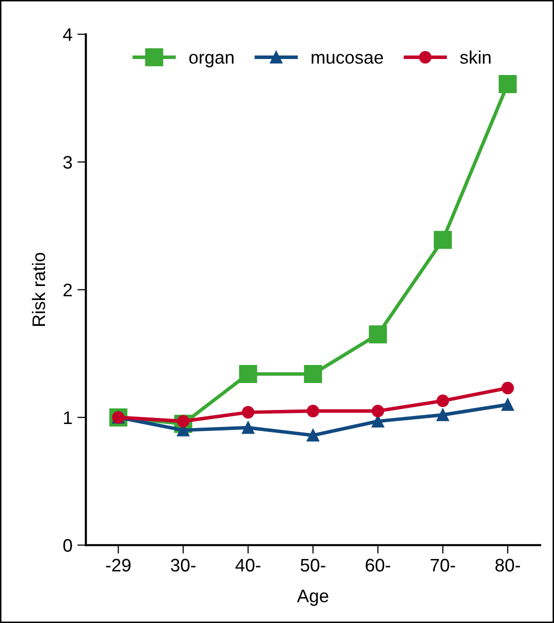 The image size is (554, 623). Describe the element at coordinates (247, 565) in the screenshot. I see `x-tick-label: 40-` at that location.